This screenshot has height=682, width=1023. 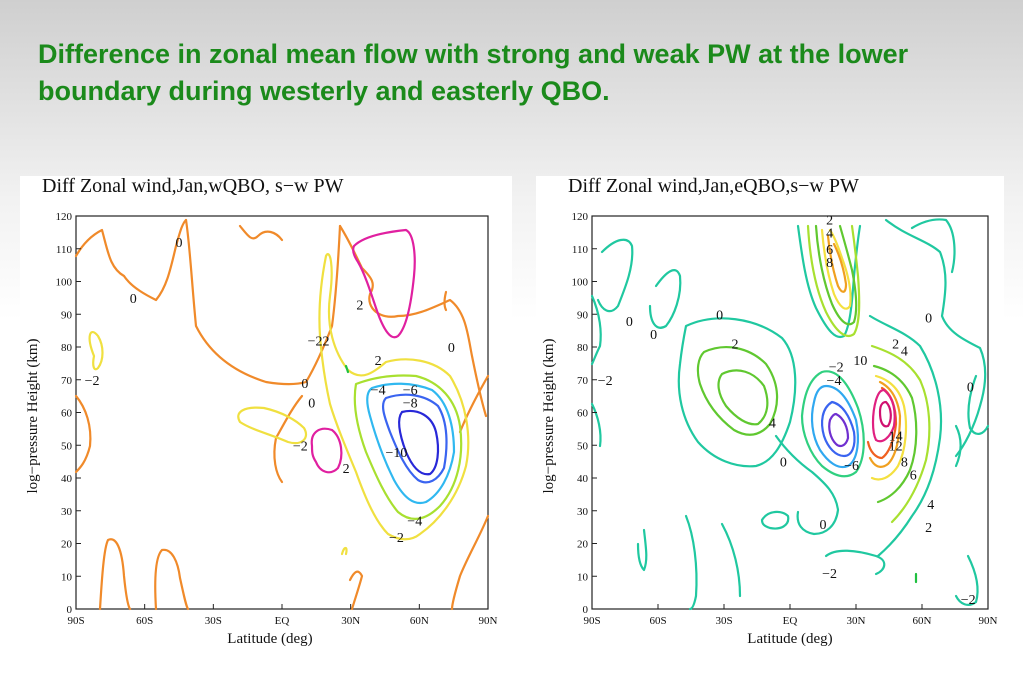 I want to click on y-tick-label: 90, so click(x=67, y=315).